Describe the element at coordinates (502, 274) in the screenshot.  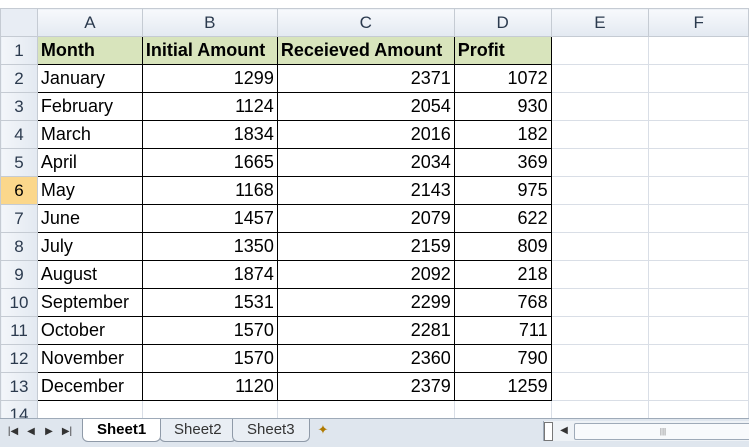
I see `profit-cell: 218` at that location.